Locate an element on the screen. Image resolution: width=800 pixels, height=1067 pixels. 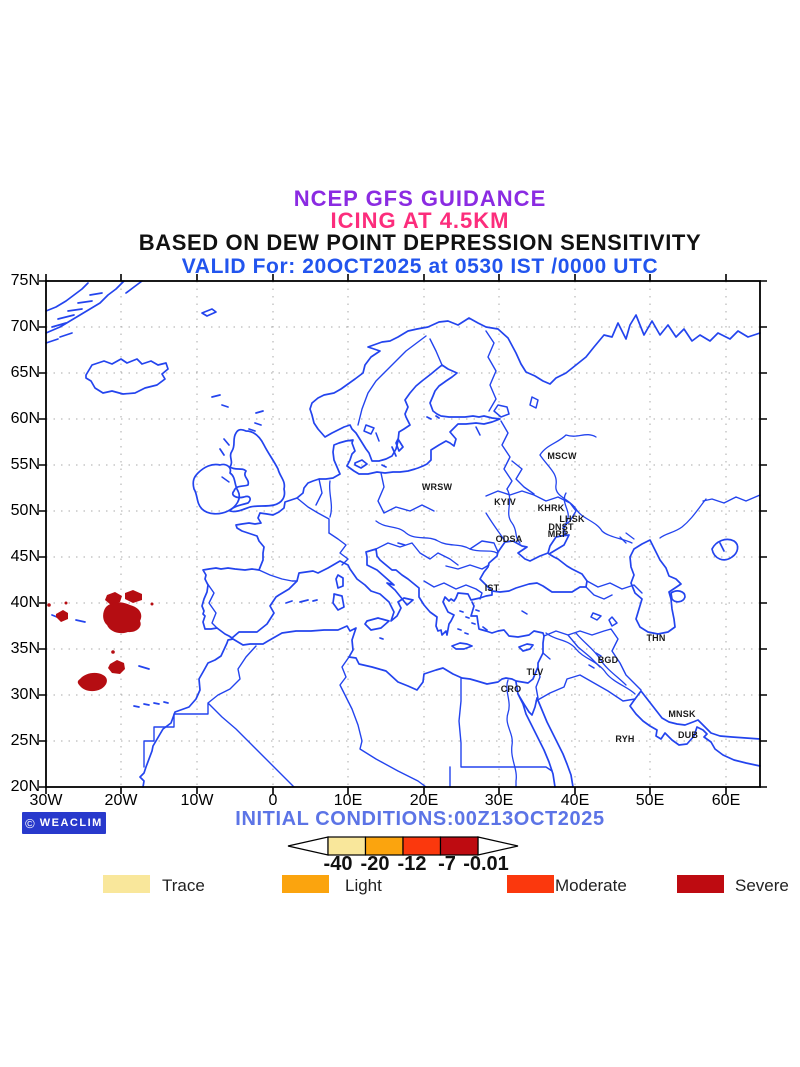
lat-tick-label: 65N is located at coordinates (25, 372).